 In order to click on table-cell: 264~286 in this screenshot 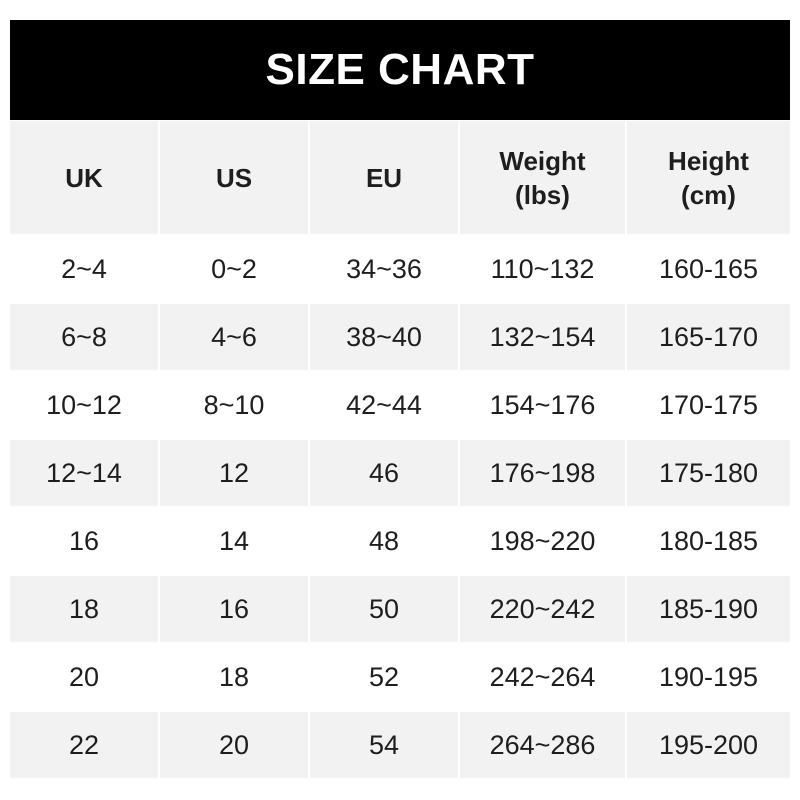, I will do `click(542, 745)`.